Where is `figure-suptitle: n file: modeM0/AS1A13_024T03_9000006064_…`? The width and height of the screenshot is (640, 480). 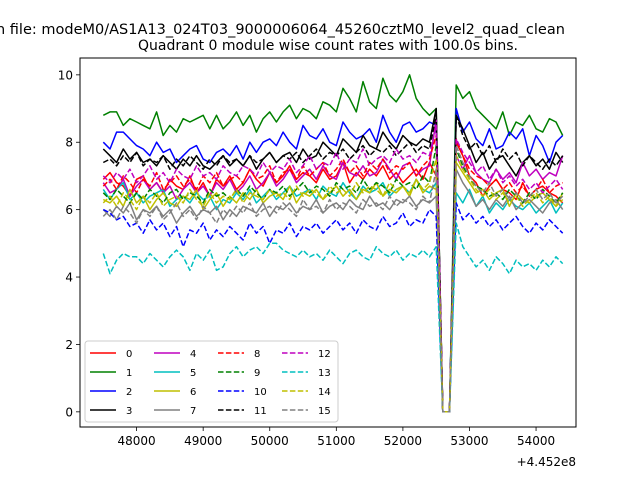
figure-suptitle: n file: modeM0/AS1A13_024T03_9000006064_… is located at coordinates (282, 30).